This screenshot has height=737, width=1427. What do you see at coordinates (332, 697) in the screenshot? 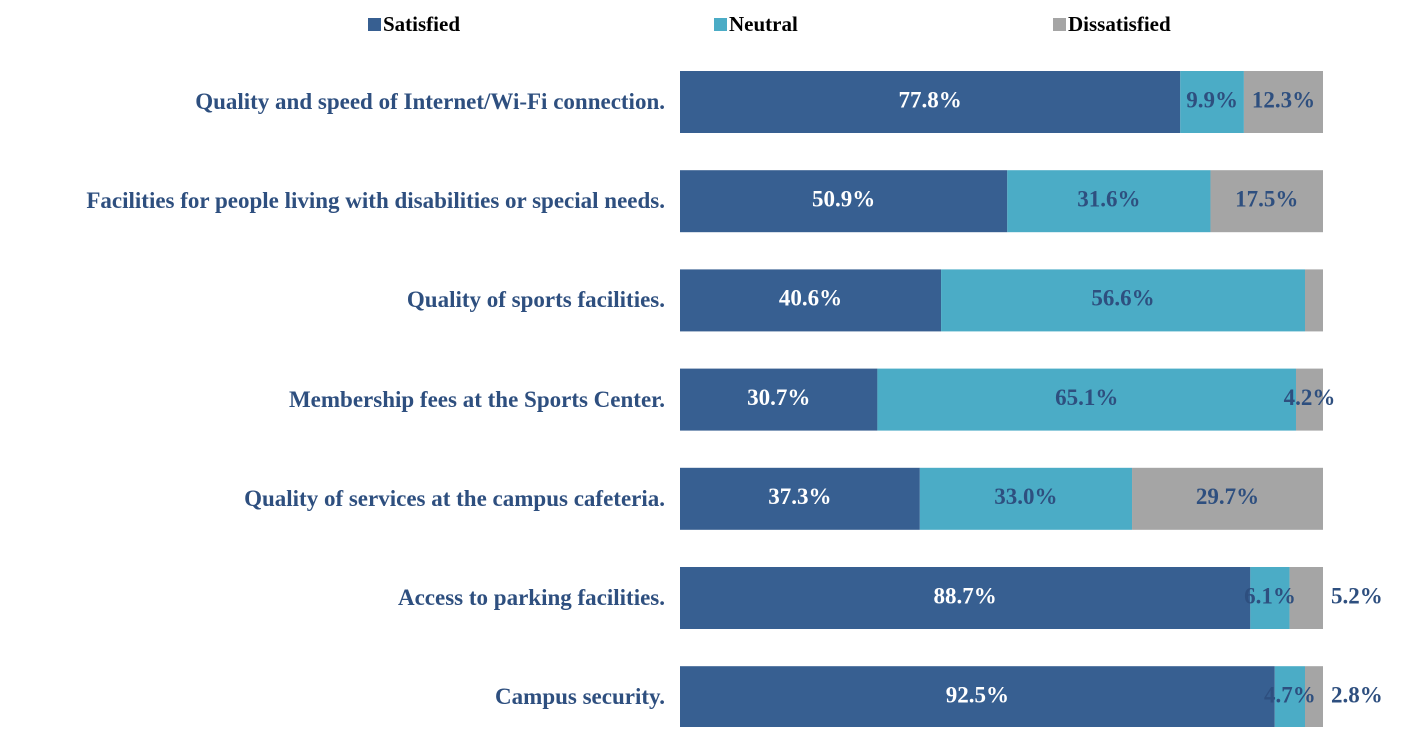
I see `category-label: Campus security.` at bounding box center [332, 697].